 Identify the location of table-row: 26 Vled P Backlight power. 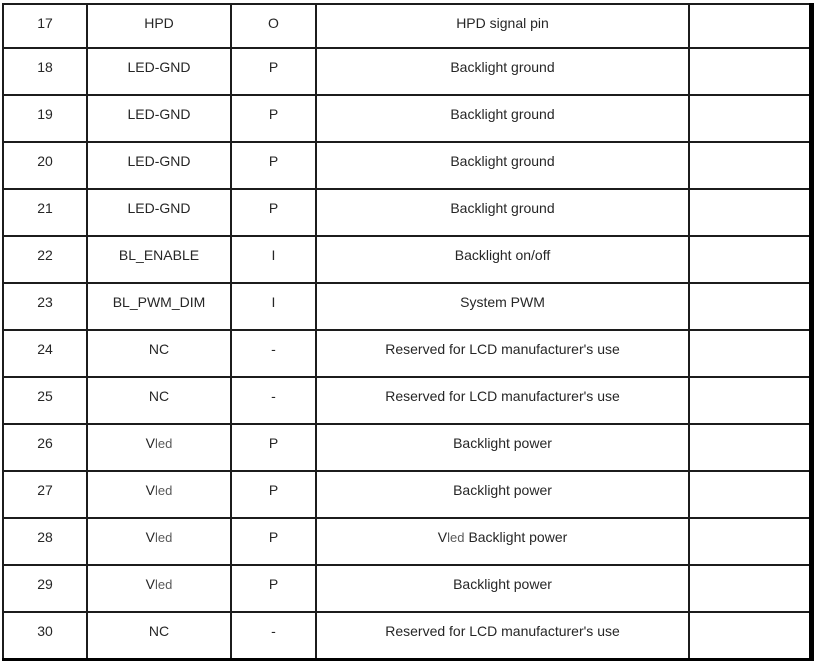
(407, 447).